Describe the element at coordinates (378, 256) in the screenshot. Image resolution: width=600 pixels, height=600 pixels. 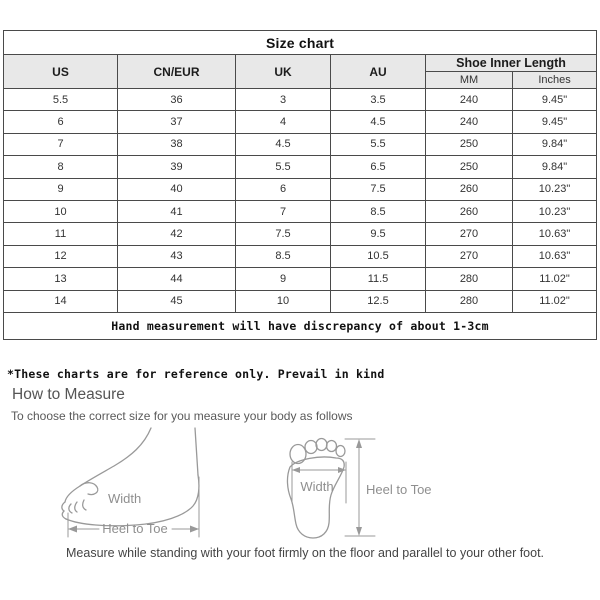
I see `size-cell: 10.5` at that location.